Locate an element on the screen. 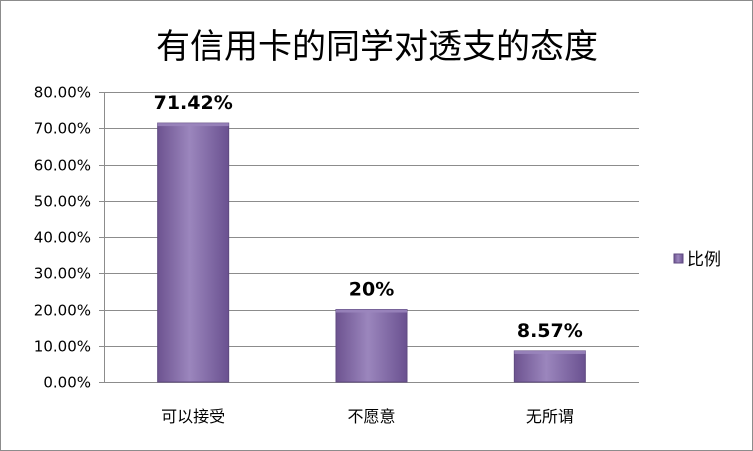 This screenshot has height=451, width=753. legend-swatch is located at coordinates (678, 258).